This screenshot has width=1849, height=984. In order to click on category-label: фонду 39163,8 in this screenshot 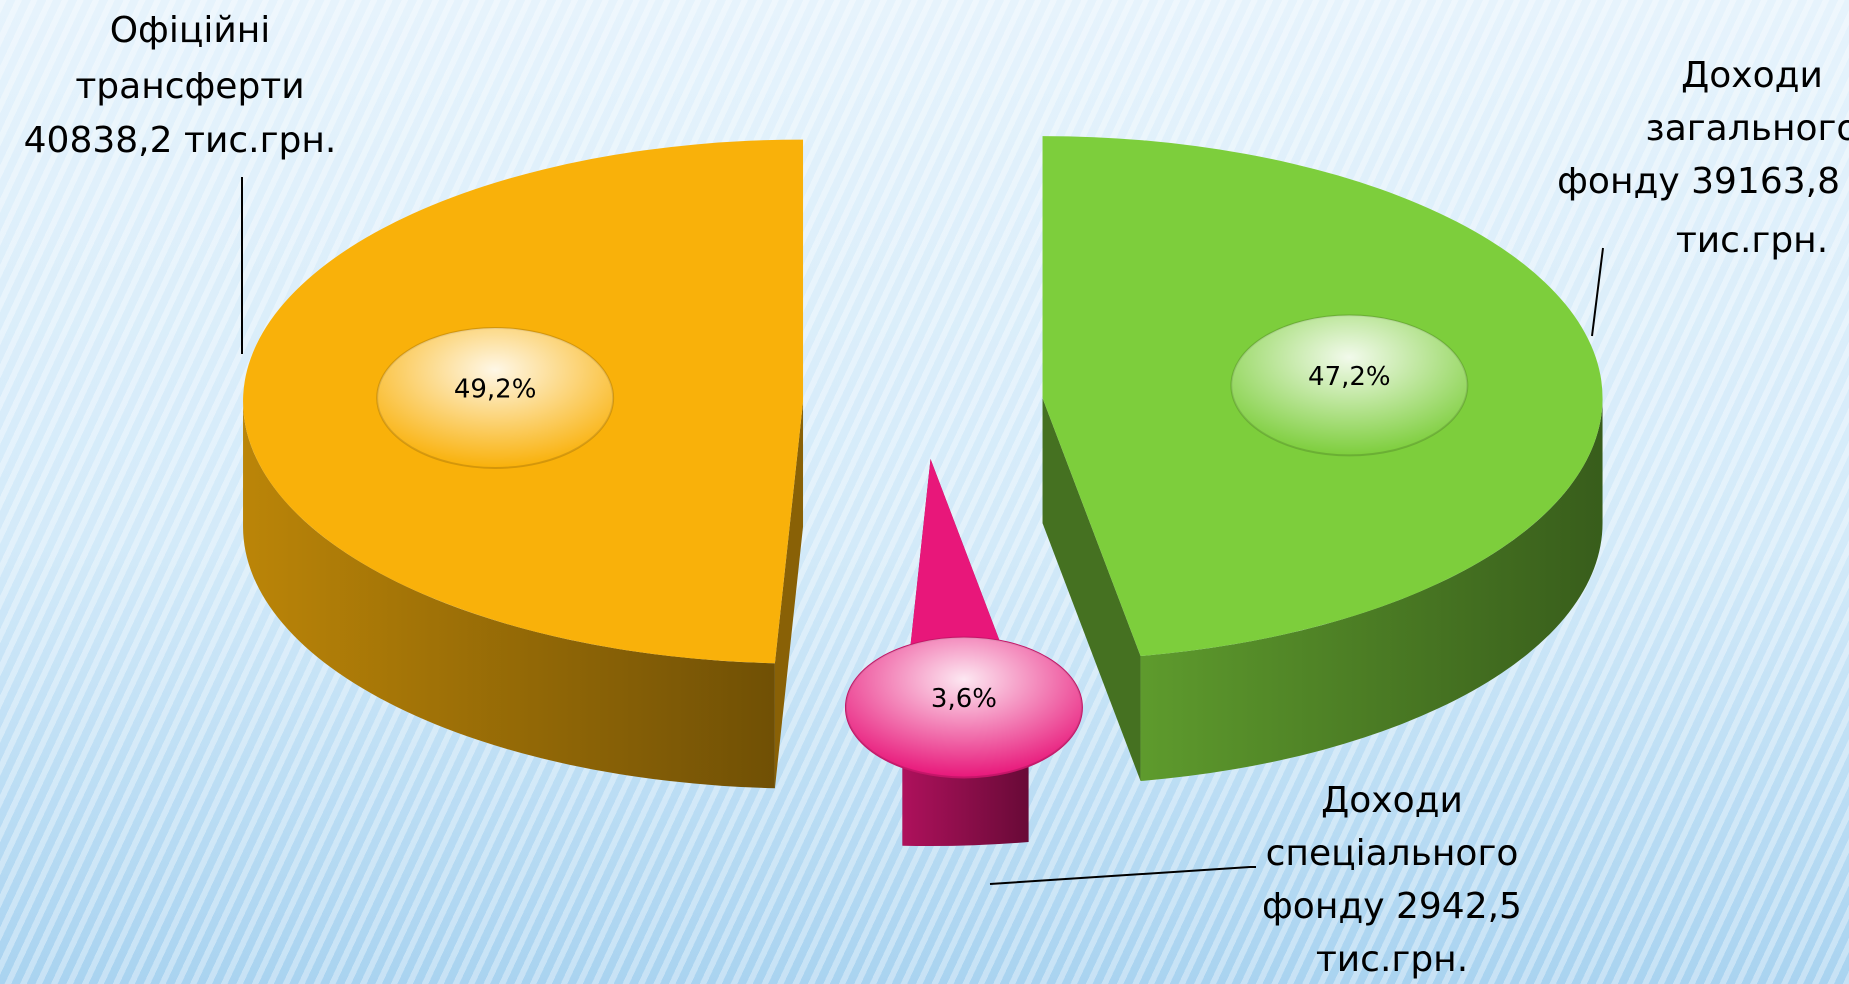, I will do `click(1698, 181)`.